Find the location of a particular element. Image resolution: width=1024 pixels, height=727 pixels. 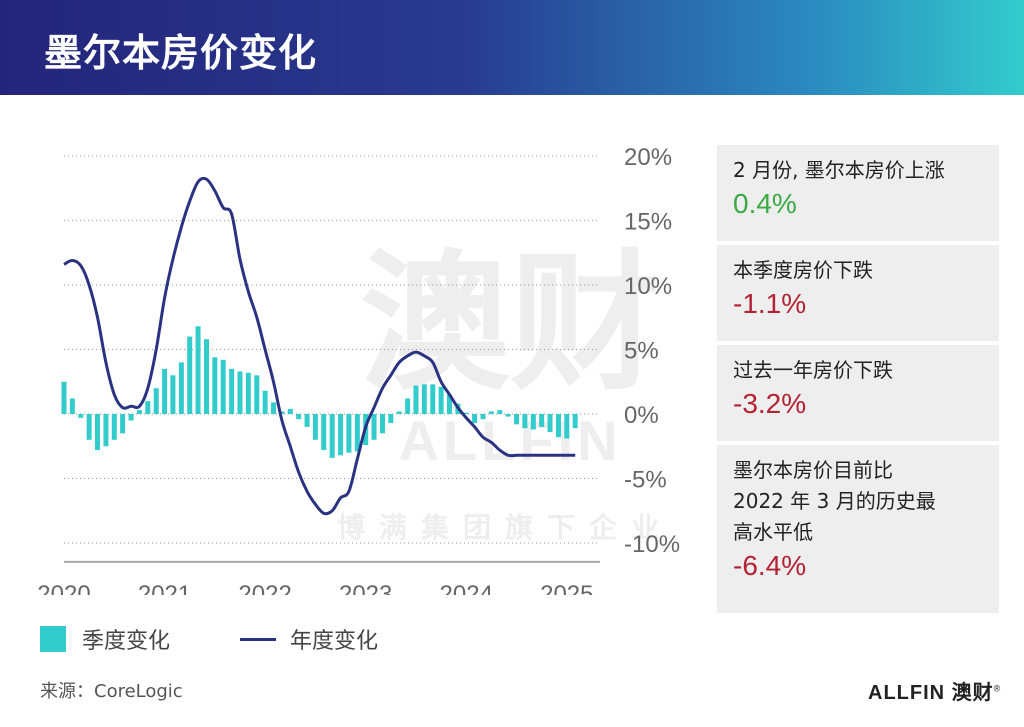

chart-watermark: 澳财 ALLFIN 博满集团旗下企业 is located at coordinates (505, 390).